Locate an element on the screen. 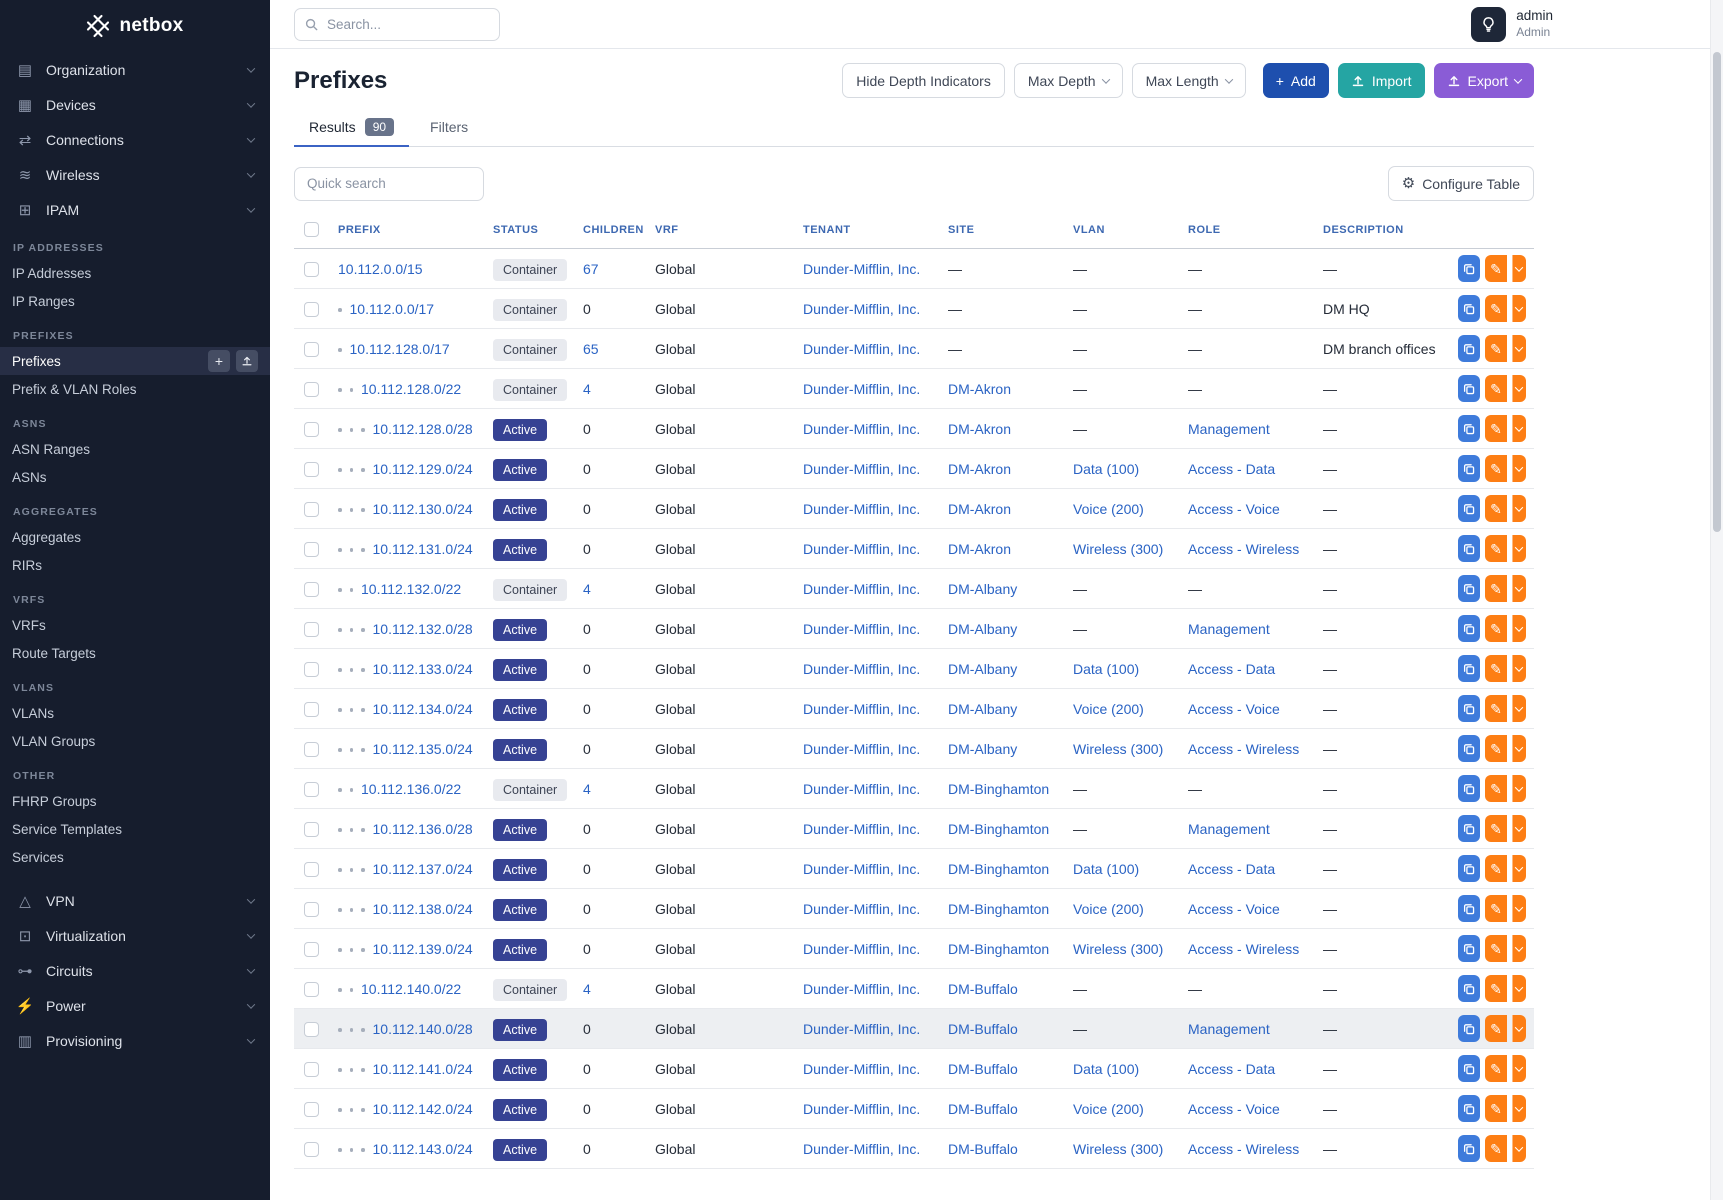  sidebar-item-ip-ranges: IP Ranges is located at coordinates (135, 301).